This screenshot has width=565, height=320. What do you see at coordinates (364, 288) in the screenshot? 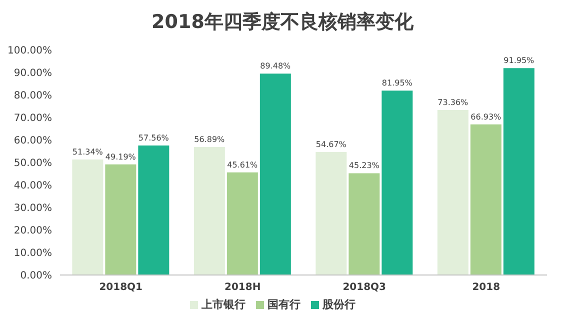
I see `x-tick-label: 2018Q3` at bounding box center [364, 288].